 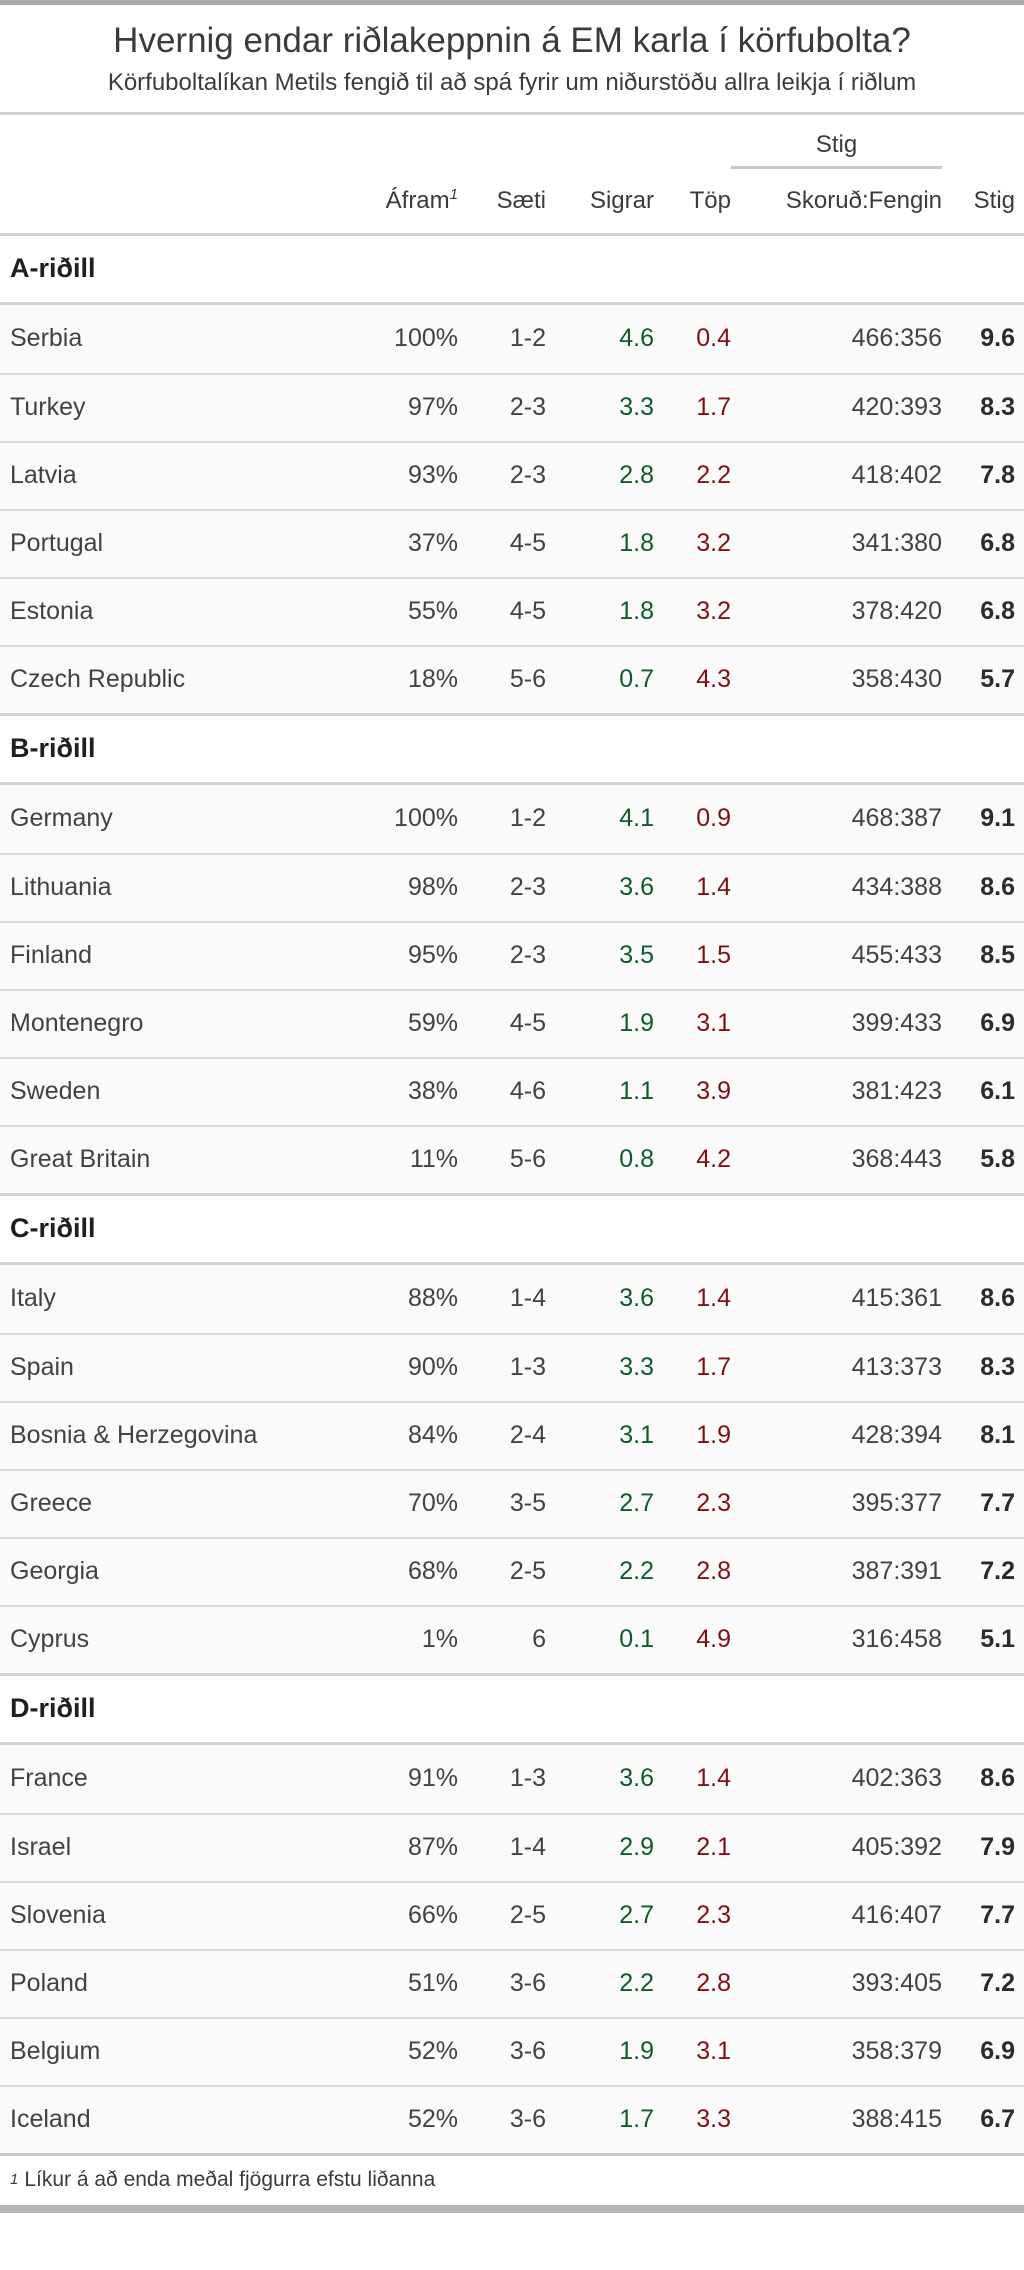 I want to click on table-row: Latvia 93% 2-3 2.8 2.2 418:402 7.8, so click(x=512, y=474).